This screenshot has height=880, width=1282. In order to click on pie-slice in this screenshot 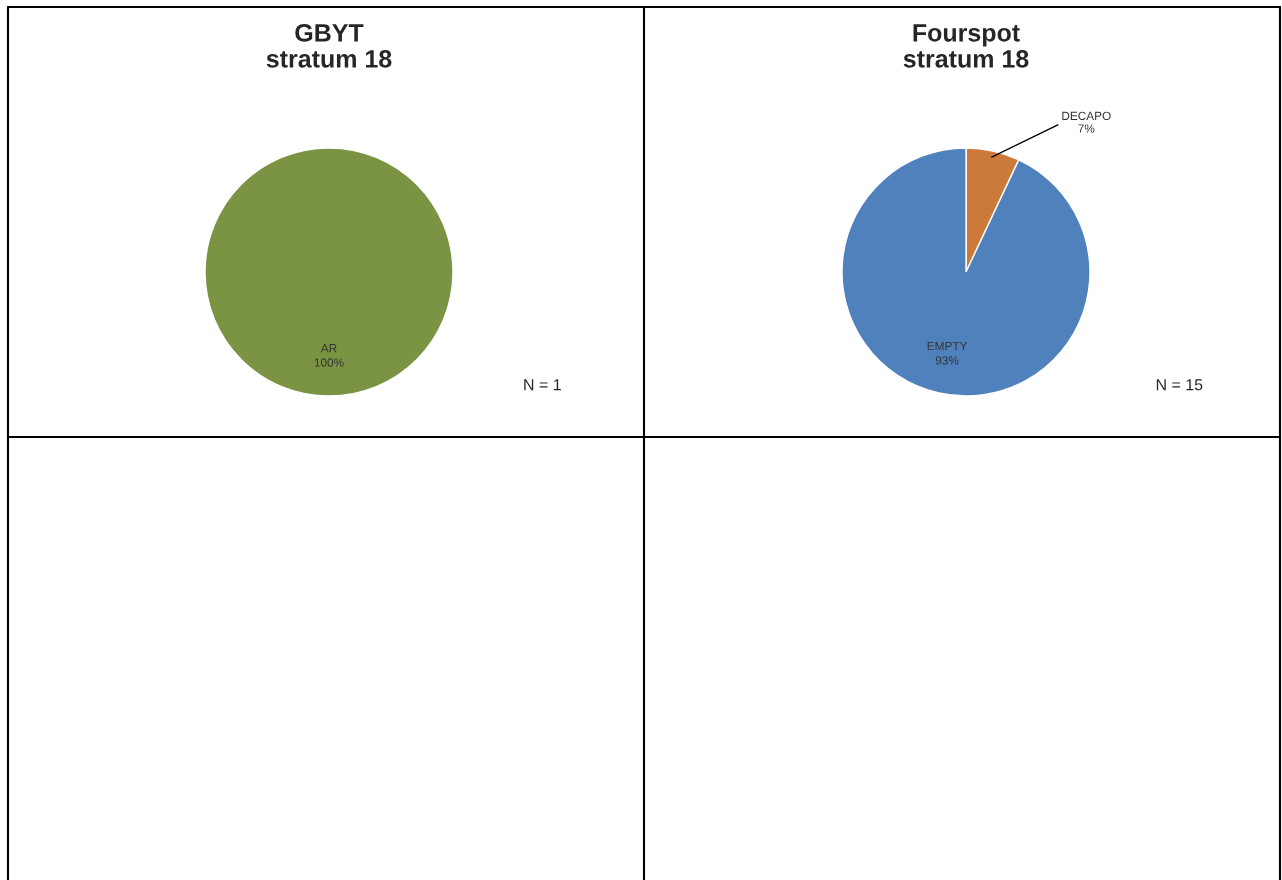, I will do `click(966, 272)`.